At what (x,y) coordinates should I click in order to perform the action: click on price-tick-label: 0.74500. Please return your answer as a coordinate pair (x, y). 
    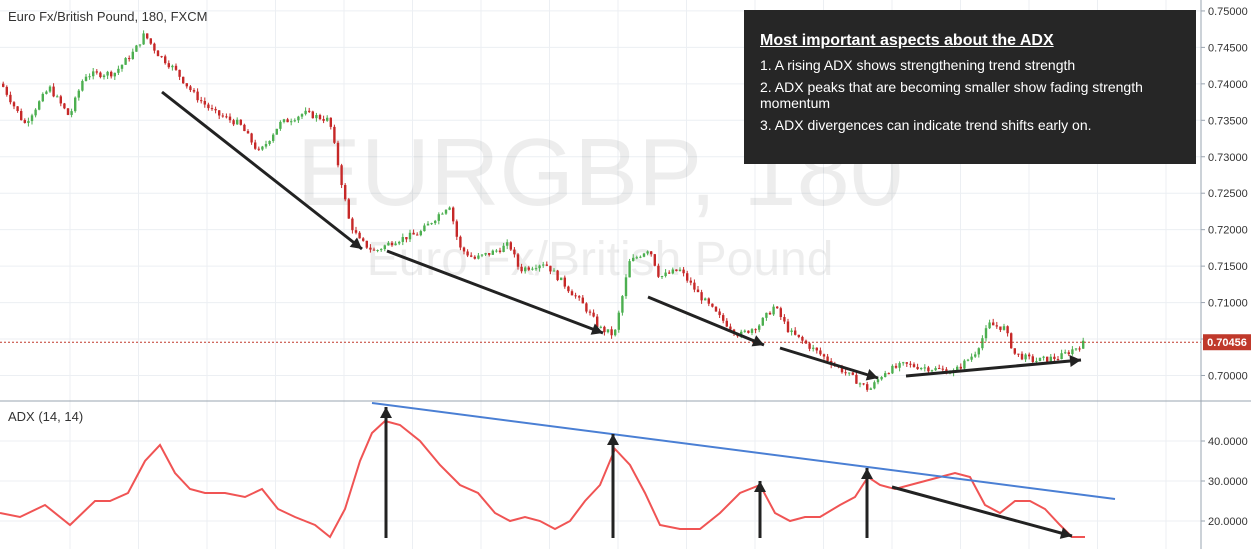
    Looking at the image, I should click on (1228, 48).